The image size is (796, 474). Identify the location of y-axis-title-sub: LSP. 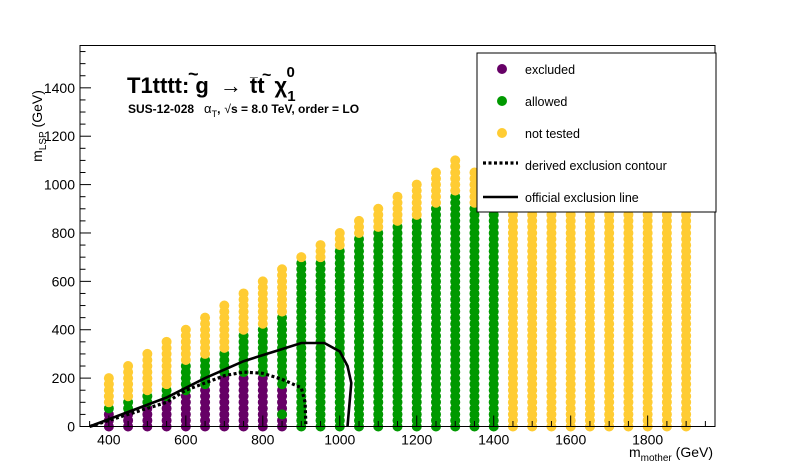
(43, 140).